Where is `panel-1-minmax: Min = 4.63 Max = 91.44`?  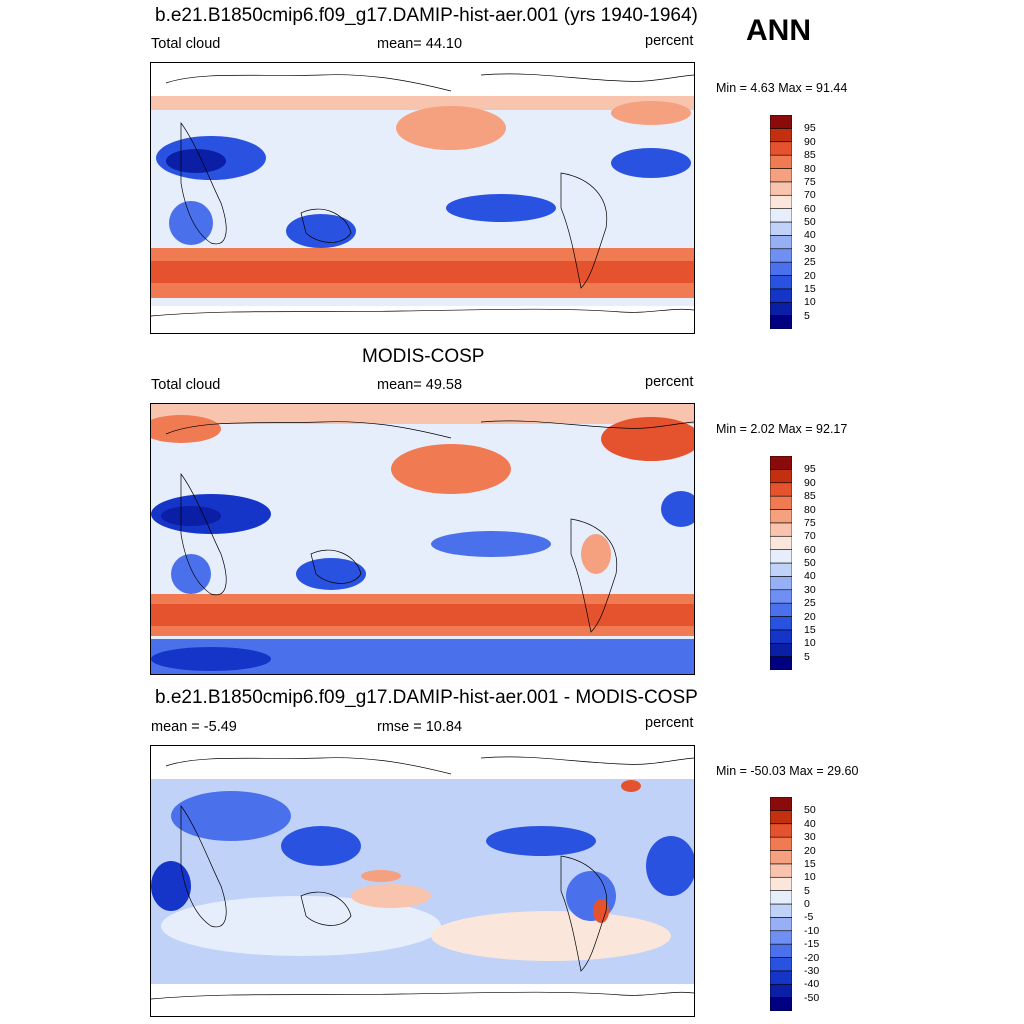 panel-1-minmax: Min = 4.63 Max = 91.44 is located at coordinates (782, 88).